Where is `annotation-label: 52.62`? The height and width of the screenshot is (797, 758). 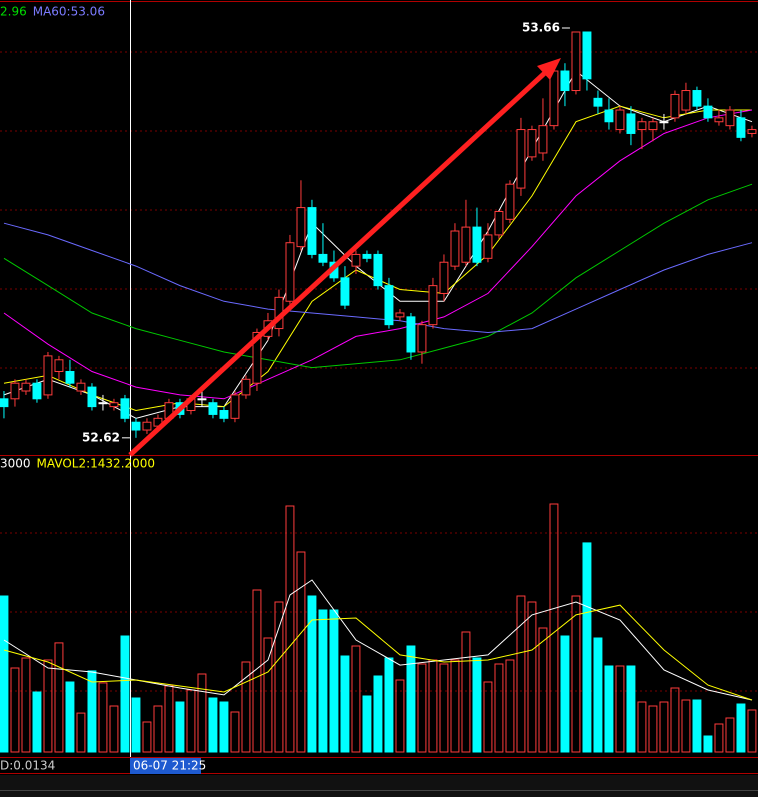 annotation-label: 52.62 is located at coordinates (101, 437).